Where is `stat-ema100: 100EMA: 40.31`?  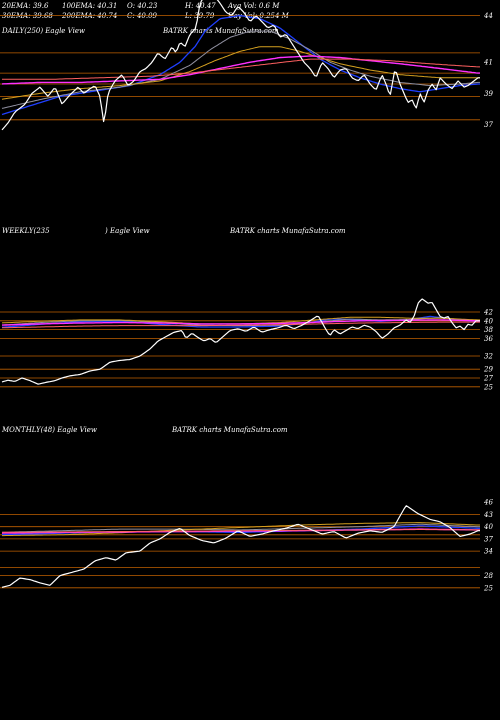
stat-ema100: 100EMA: 40.31 is located at coordinates (89, 6).